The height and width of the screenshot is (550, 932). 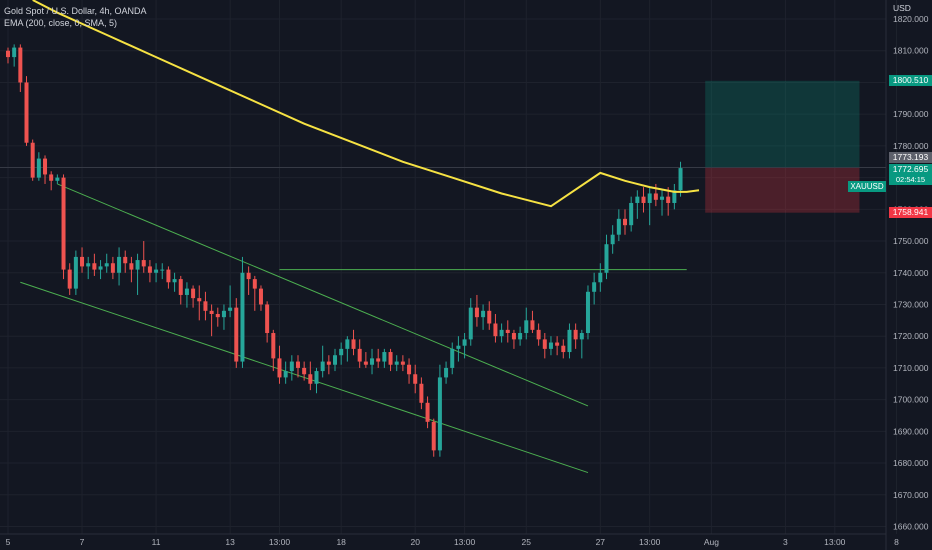 What do you see at coordinates (911, 400) in the screenshot?
I see `y-tick-label: 1700.000` at bounding box center [911, 400].